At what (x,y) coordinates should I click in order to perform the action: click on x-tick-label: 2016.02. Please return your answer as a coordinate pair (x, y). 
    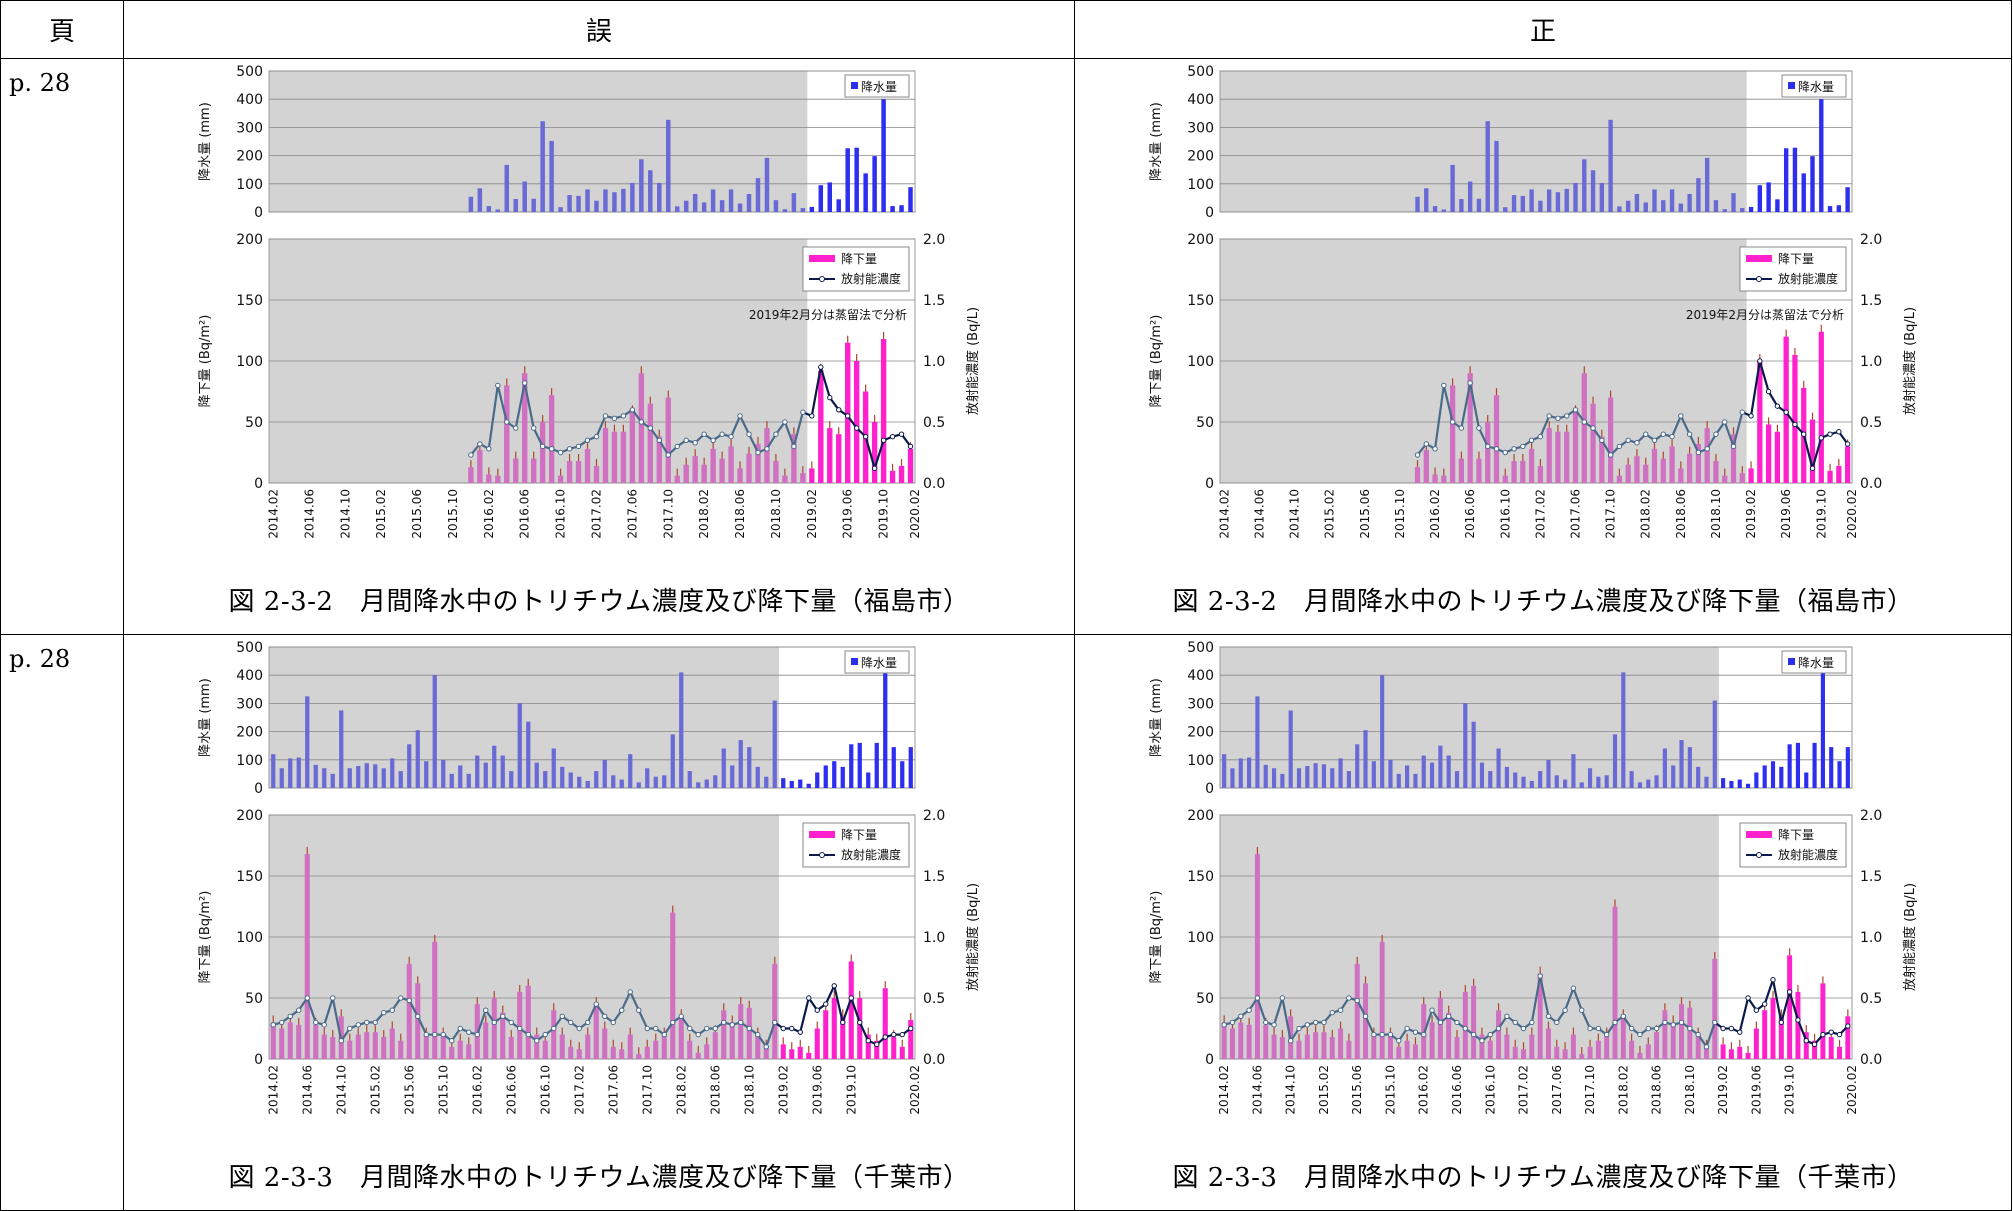
    Looking at the image, I should click on (477, 1090).